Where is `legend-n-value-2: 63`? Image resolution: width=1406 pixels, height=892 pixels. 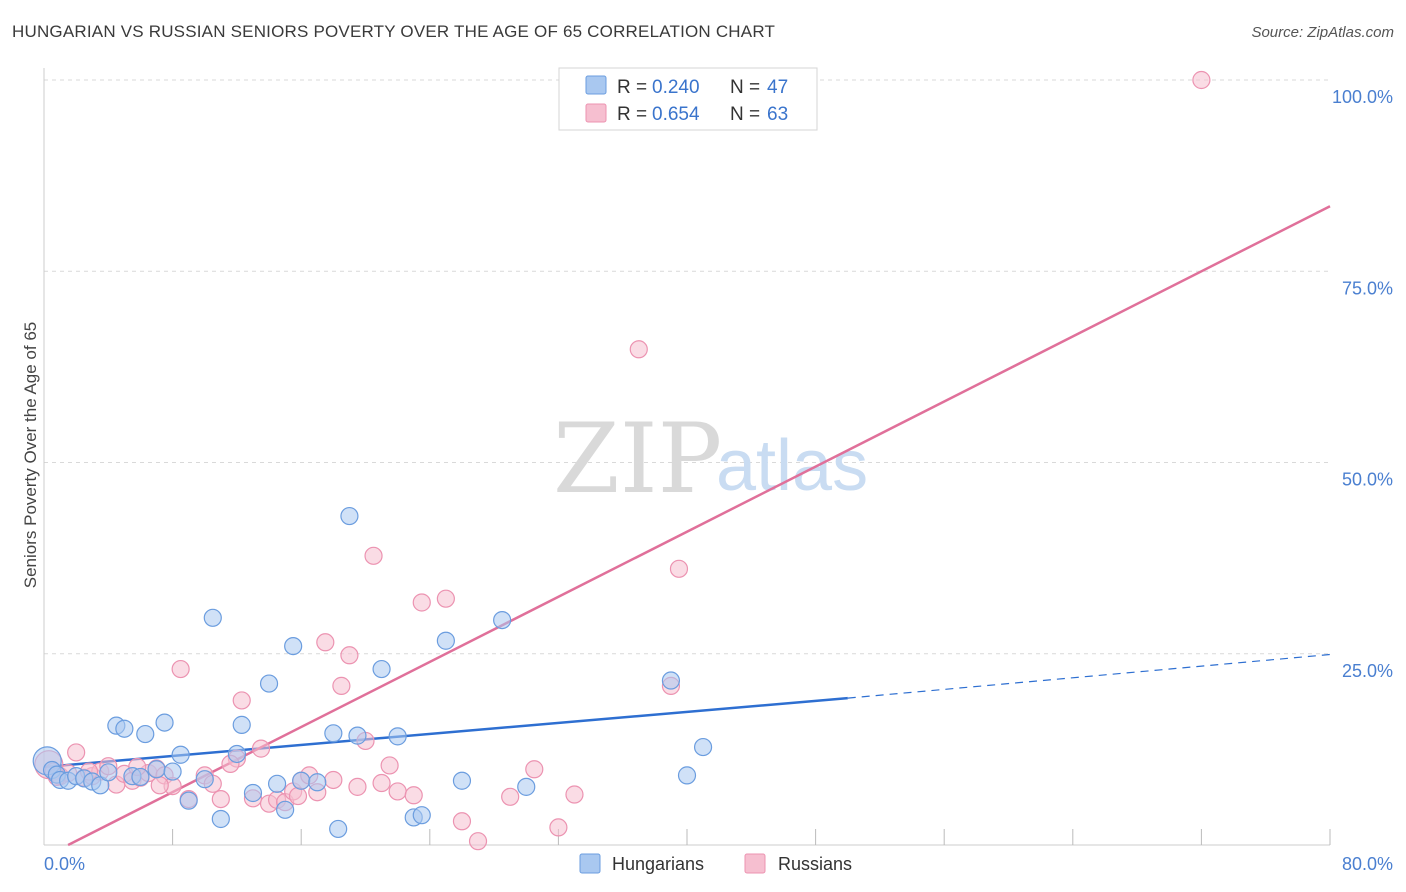
legend-n-value-2: 63 is located at coordinates (777, 114).